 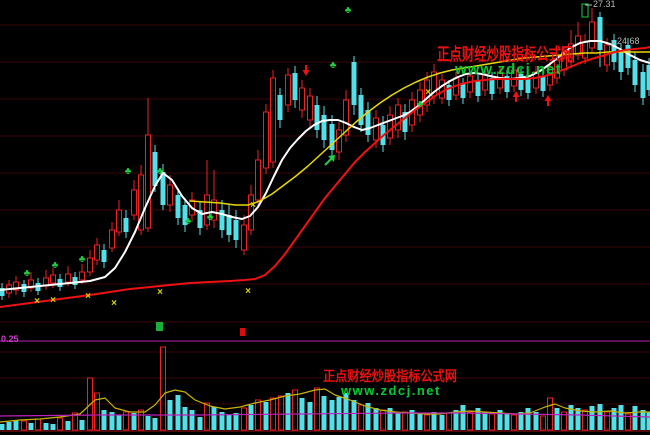 I want to click on red-signal-mark, so click(x=242, y=332).